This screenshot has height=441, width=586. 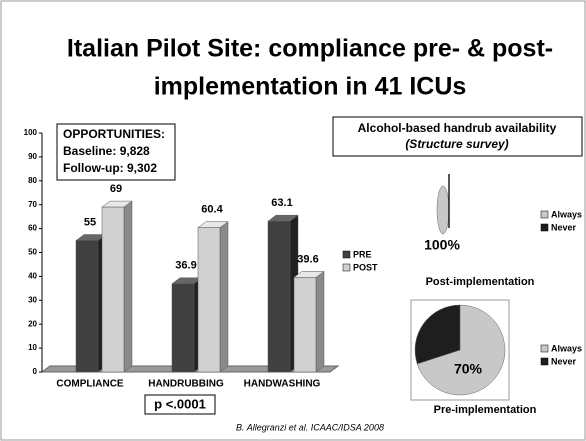 What do you see at coordinates (310, 427) in the screenshot?
I see `footnote: B. Allegranzi et al. ICAAC/IDSA 2008` at bounding box center [310, 427].